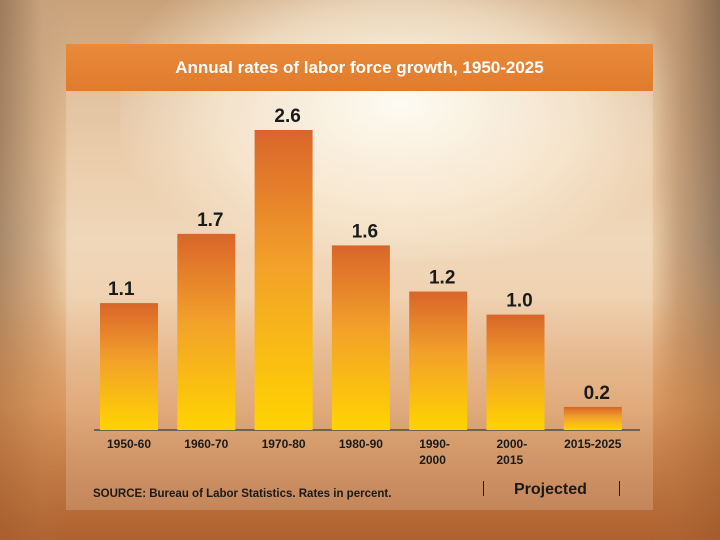 This screenshot has height=540, width=720. Describe the element at coordinates (442, 278) in the screenshot. I see `value-label-4: 1.2` at that location.